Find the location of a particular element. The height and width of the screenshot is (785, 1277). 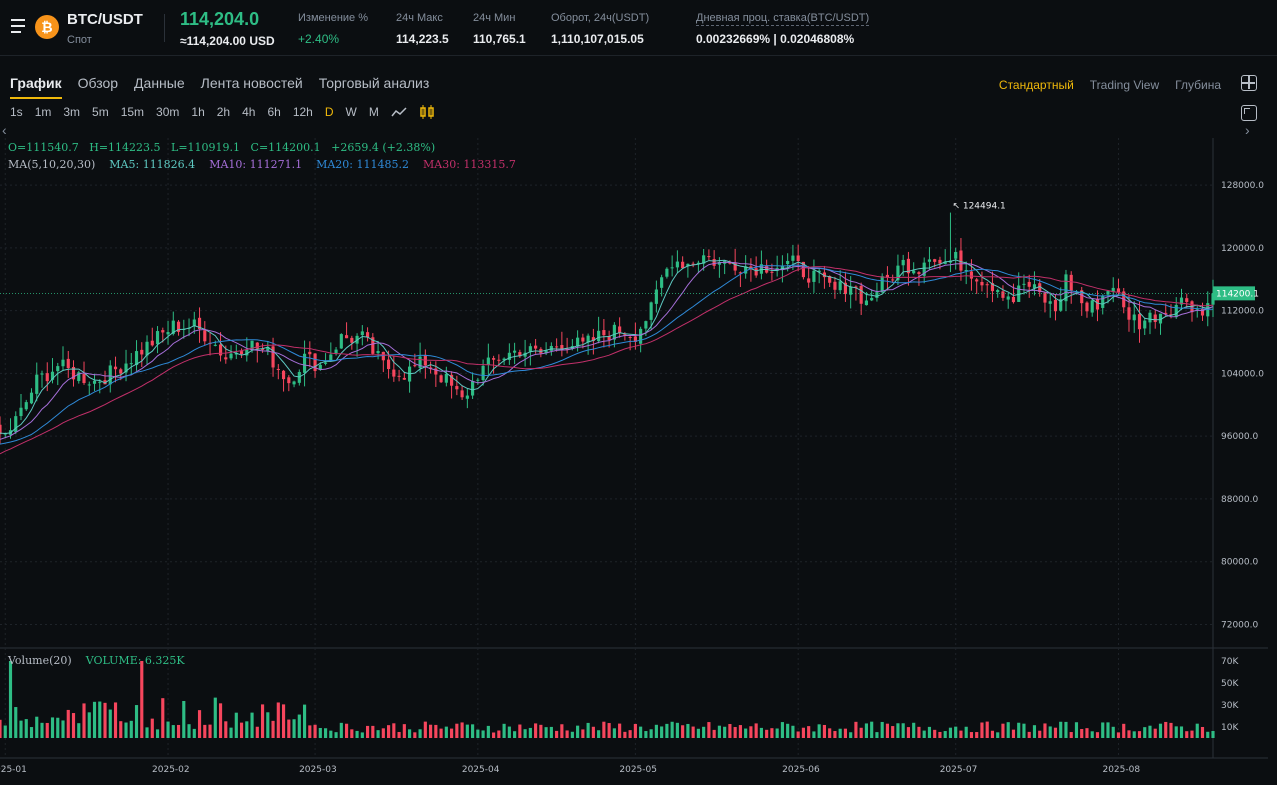

y-tick-label: 96000.0 is located at coordinates (1239, 437).